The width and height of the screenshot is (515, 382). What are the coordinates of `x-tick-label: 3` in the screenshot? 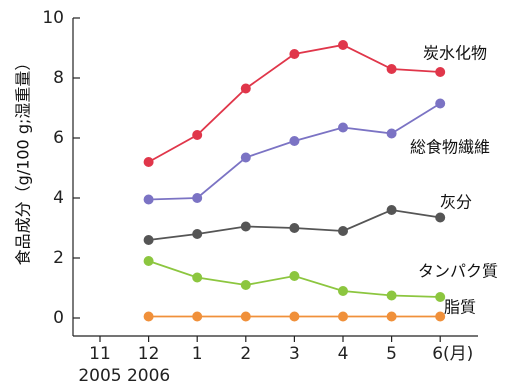 It's located at (294, 354).